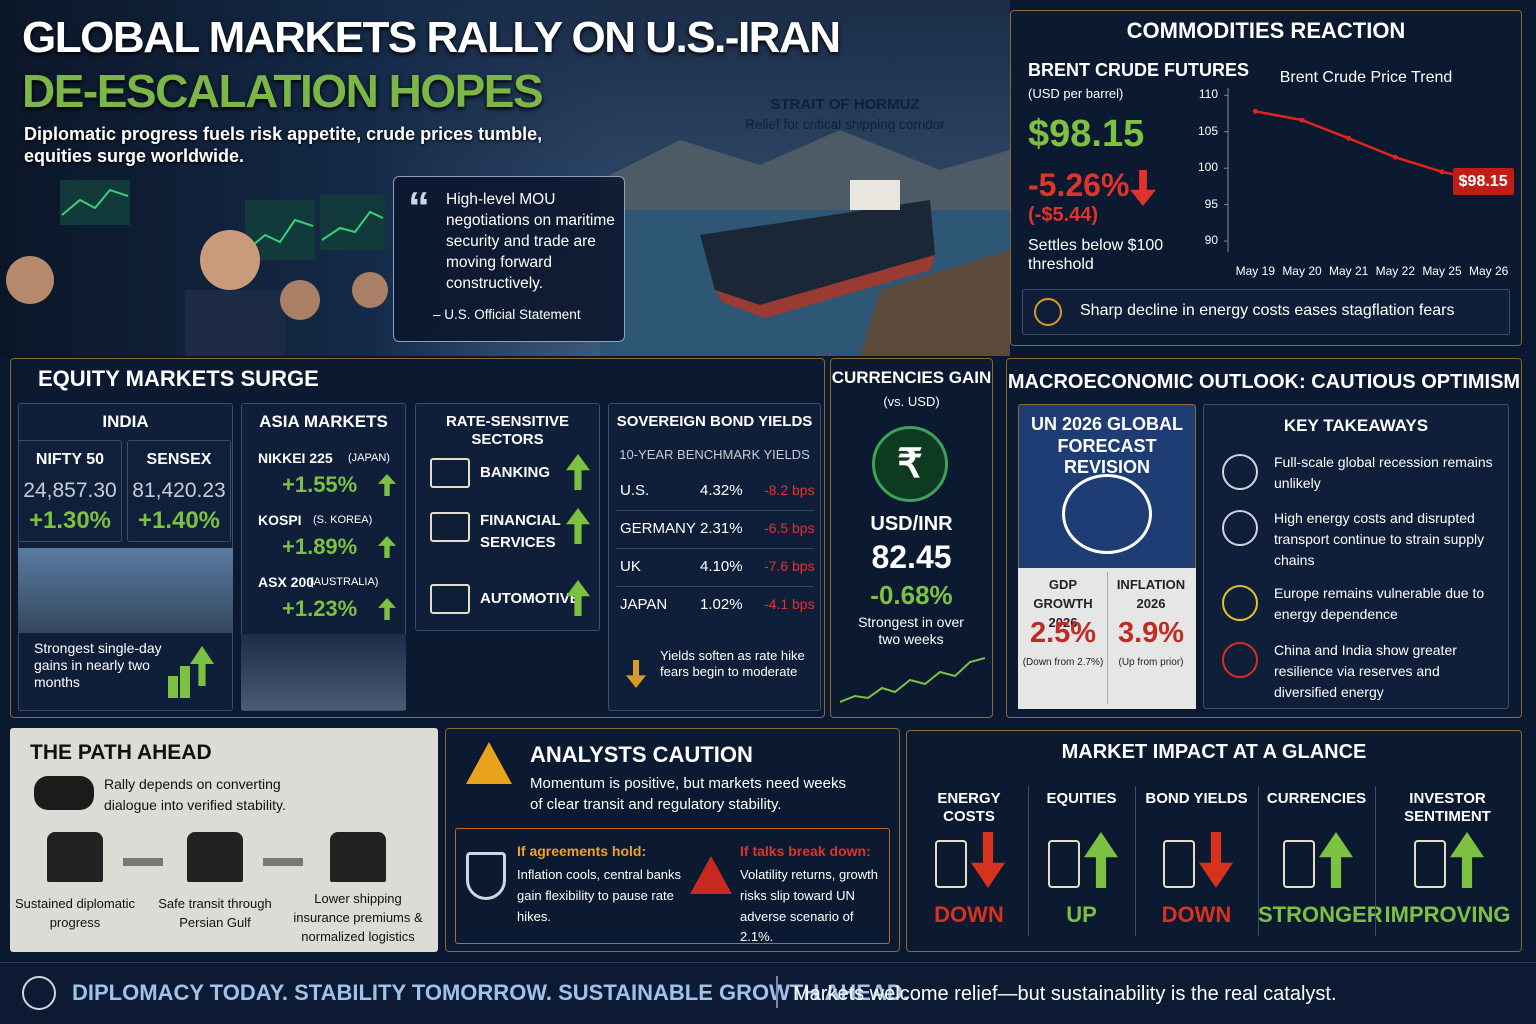  Describe the element at coordinates (486, 876) in the screenshot. I see `shield-icon` at that location.